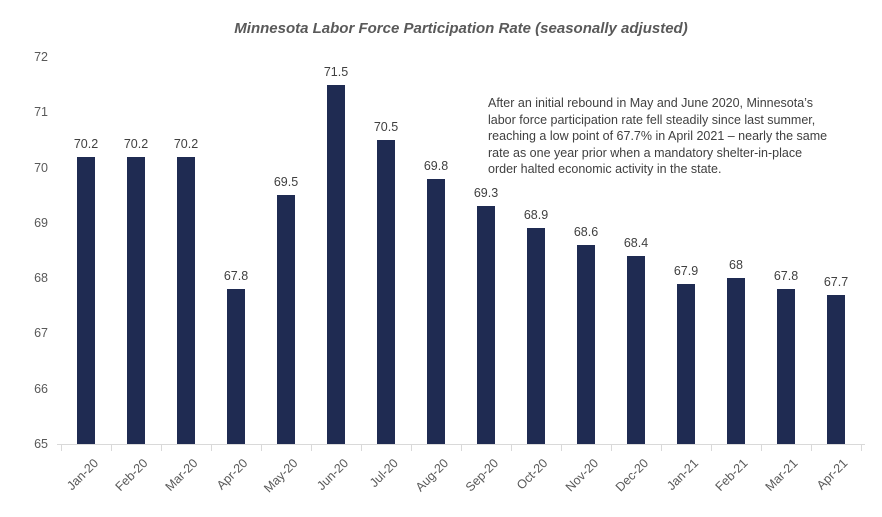 The image size is (882, 517). What do you see at coordinates (136, 143) in the screenshot?
I see `data-label-Feb-20: 70.2` at bounding box center [136, 143].